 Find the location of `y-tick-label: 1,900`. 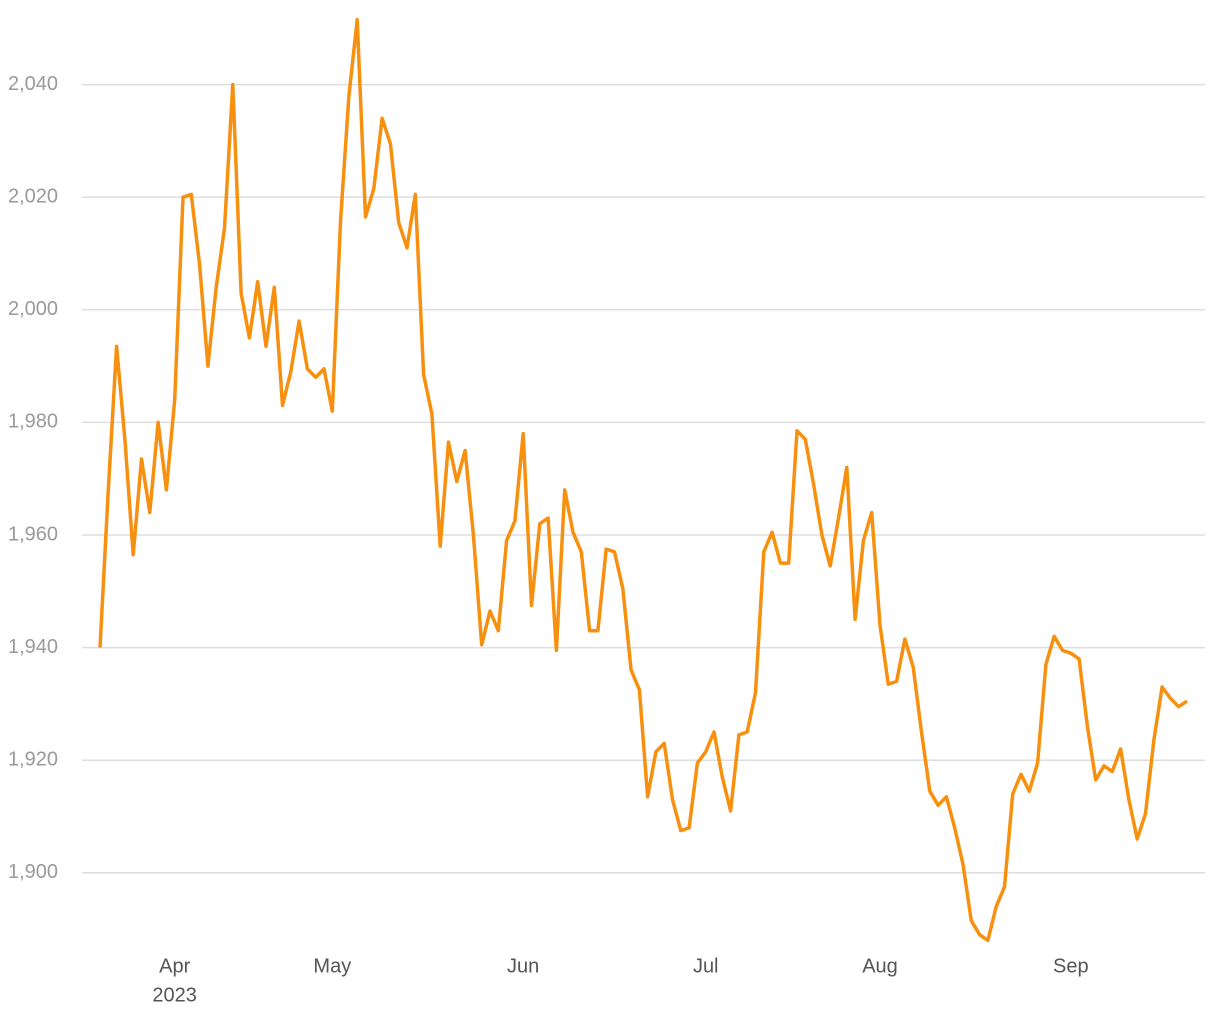

y-tick-label: 1,900 is located at coordinates (33, 872).